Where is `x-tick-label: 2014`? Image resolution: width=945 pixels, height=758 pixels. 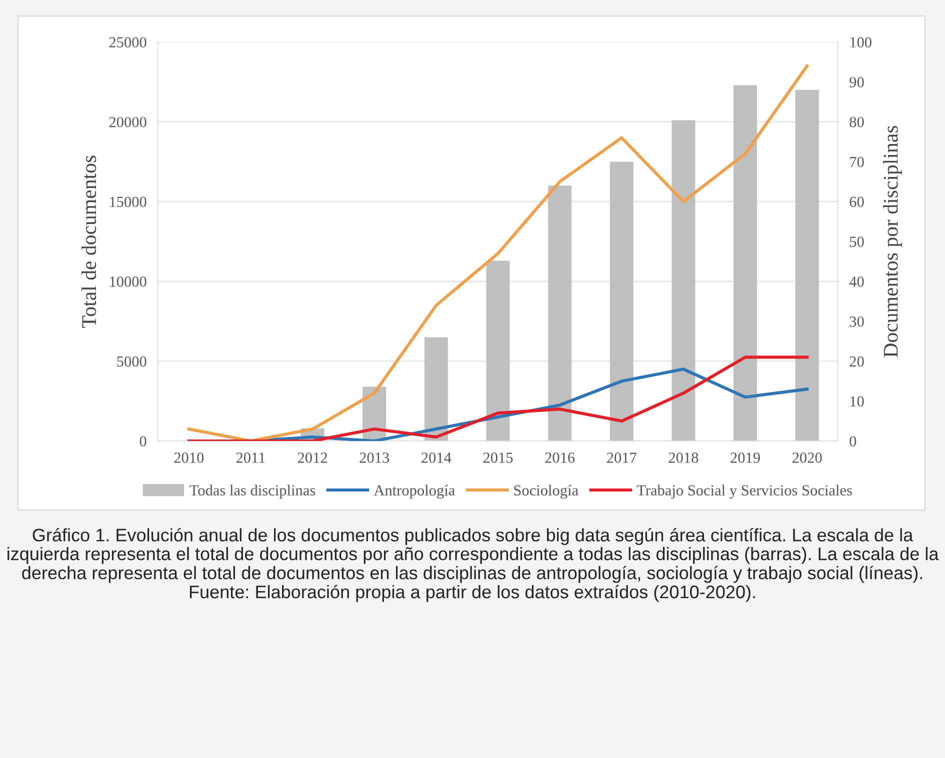
x-tick-label: 2014 is located at coordinates (437, 457).